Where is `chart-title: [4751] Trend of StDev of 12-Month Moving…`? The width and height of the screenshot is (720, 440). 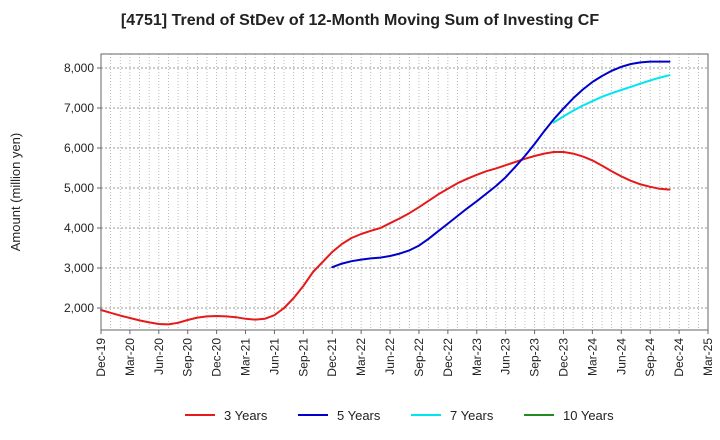 chart-title: [4751] Trend of StDev of 12-Month Moving… is located at coordinates (360, 20).